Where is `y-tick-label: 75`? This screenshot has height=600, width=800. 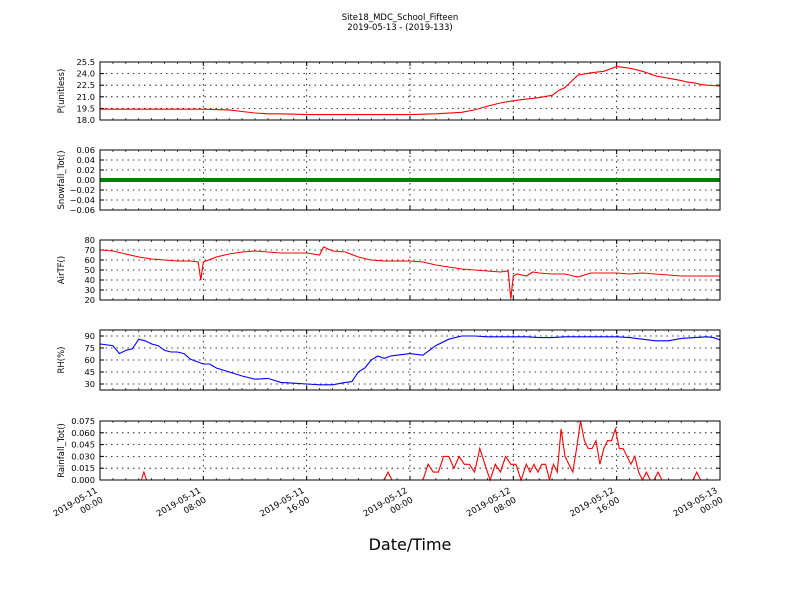 y-tick-label: 75 is located at coordinates (89, 348).